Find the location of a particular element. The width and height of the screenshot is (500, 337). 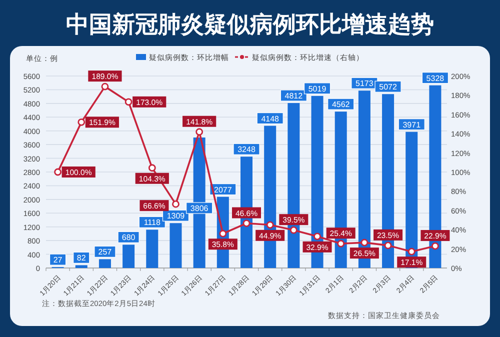

chart-title: 中国新冠肺炎疑似病例环比增速趋势 is located at coordinates (250, 24).